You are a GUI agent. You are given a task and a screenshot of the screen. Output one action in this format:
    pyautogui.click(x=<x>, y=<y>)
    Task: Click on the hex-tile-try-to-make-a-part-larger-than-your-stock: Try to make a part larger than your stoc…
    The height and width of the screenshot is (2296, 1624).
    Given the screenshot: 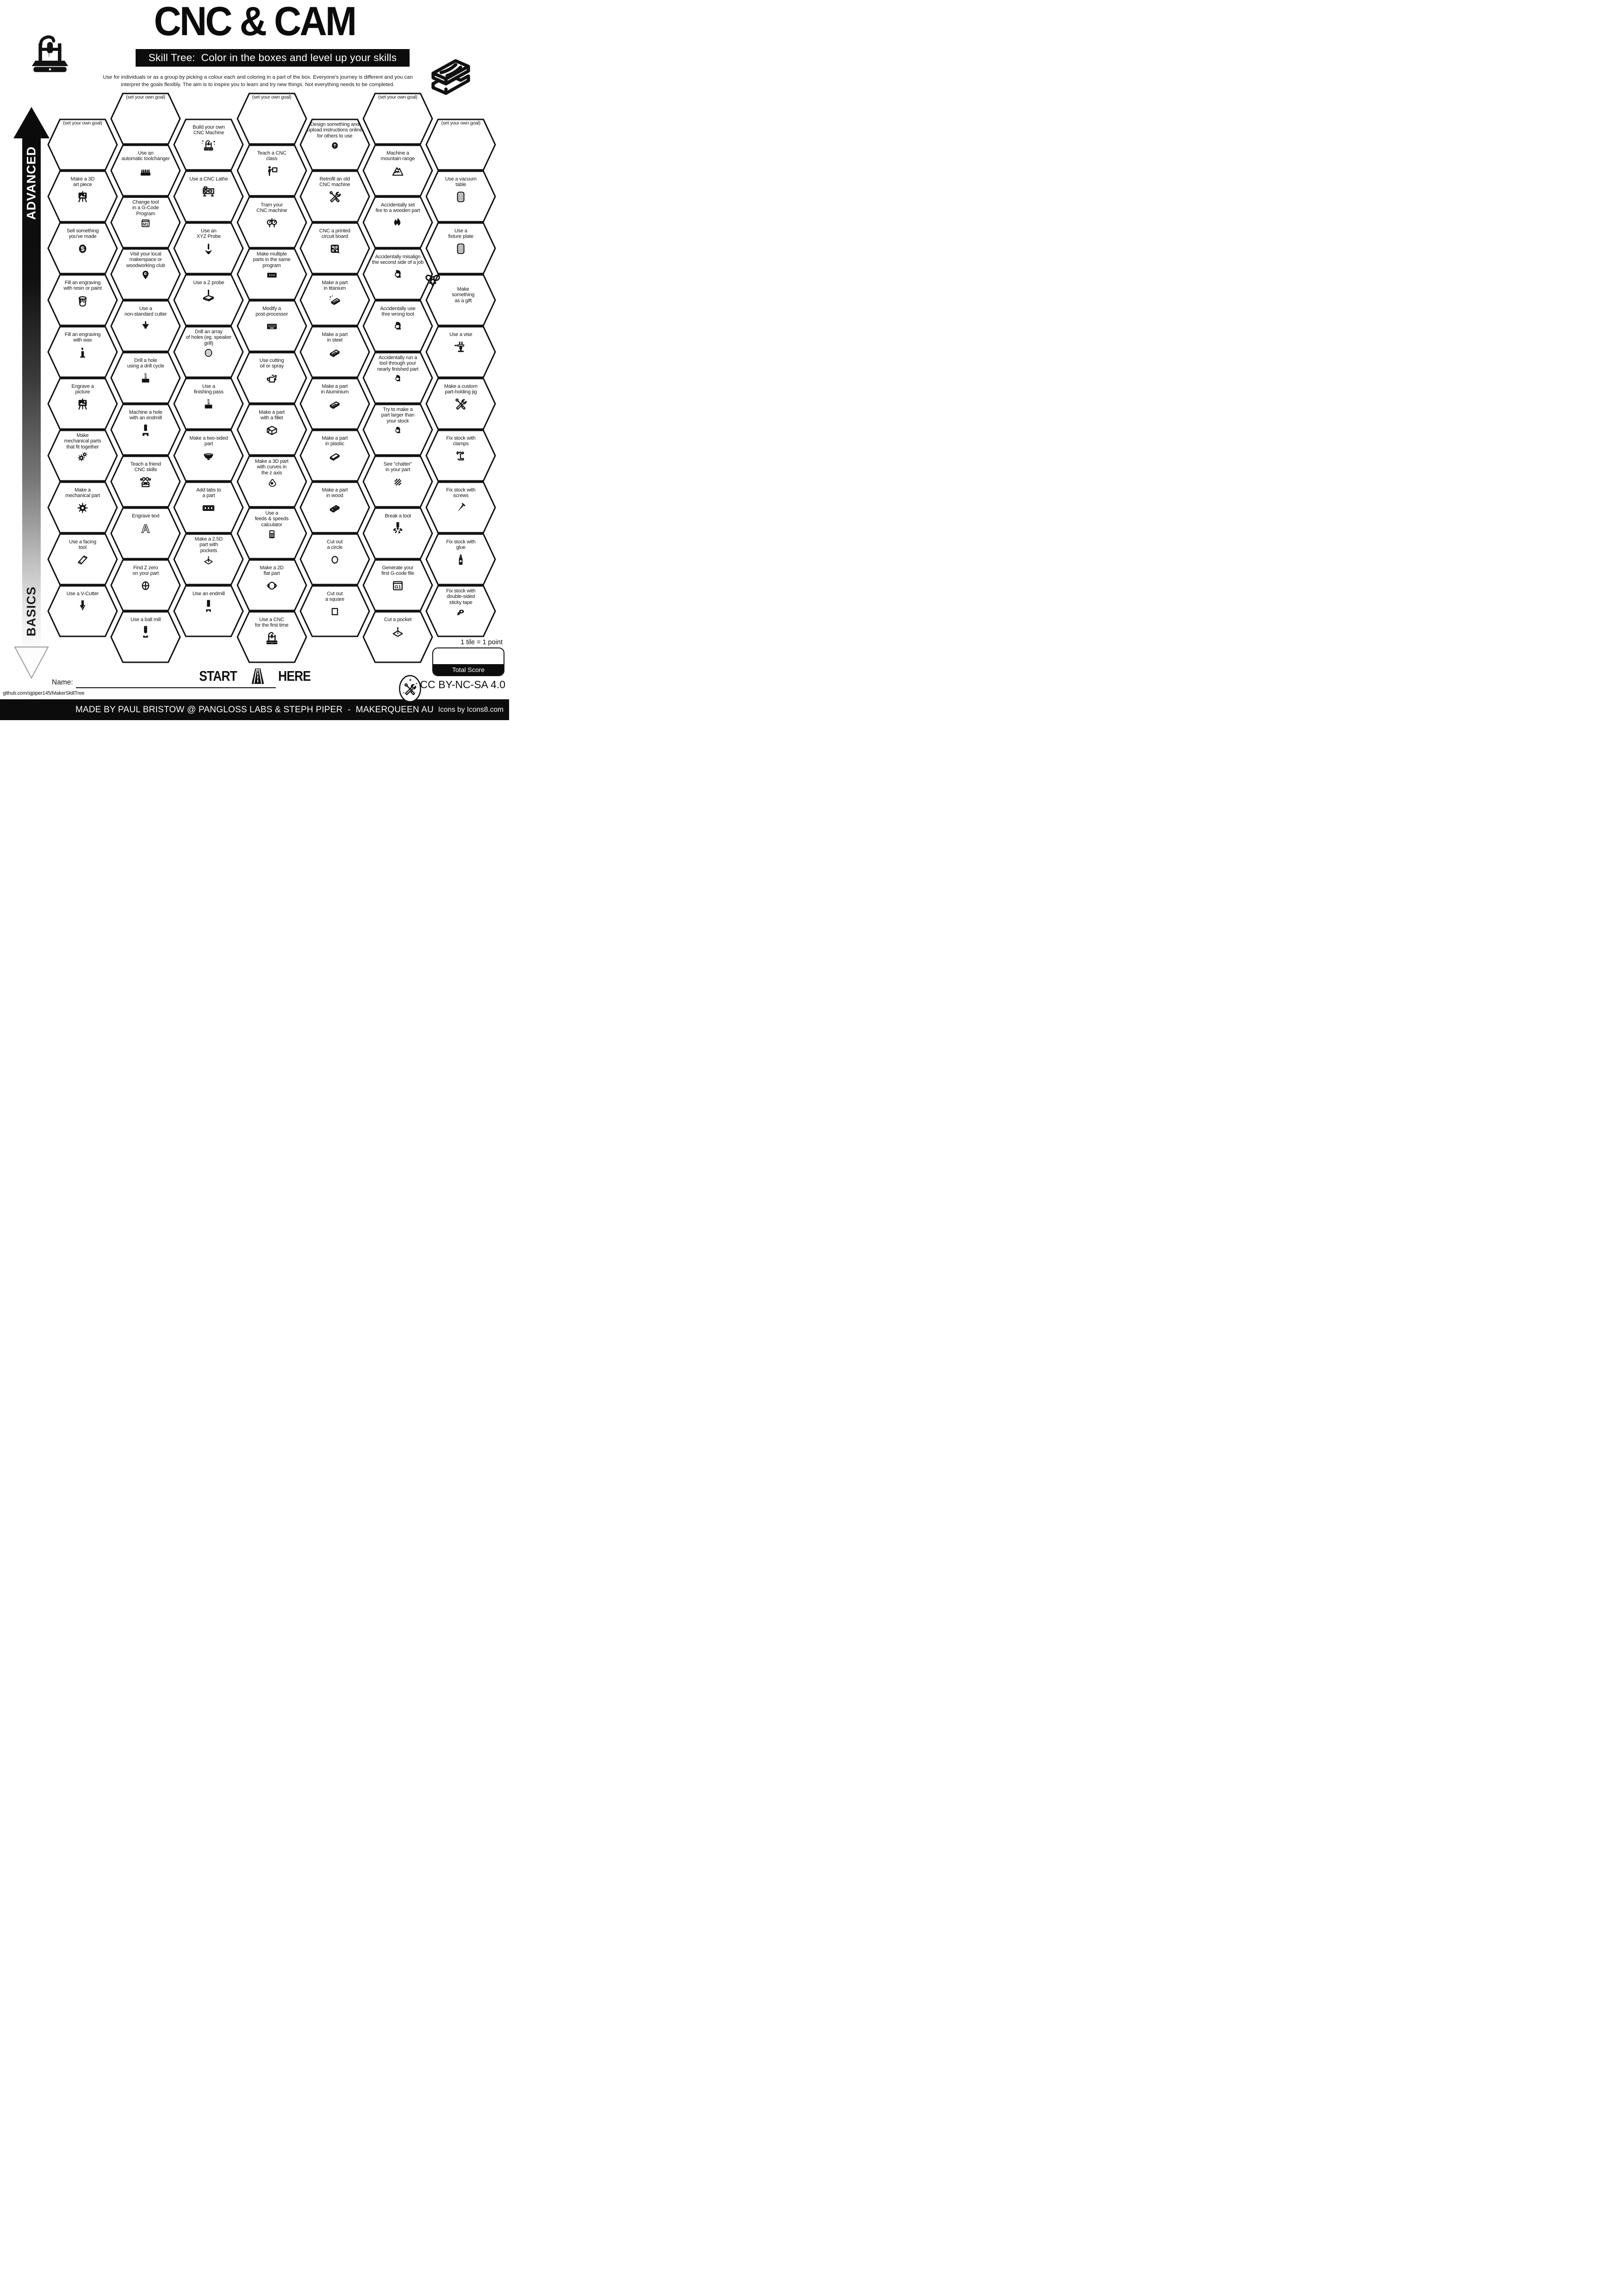 What is the action you would take?
    pyautogui.click(x=397, y=430)
    